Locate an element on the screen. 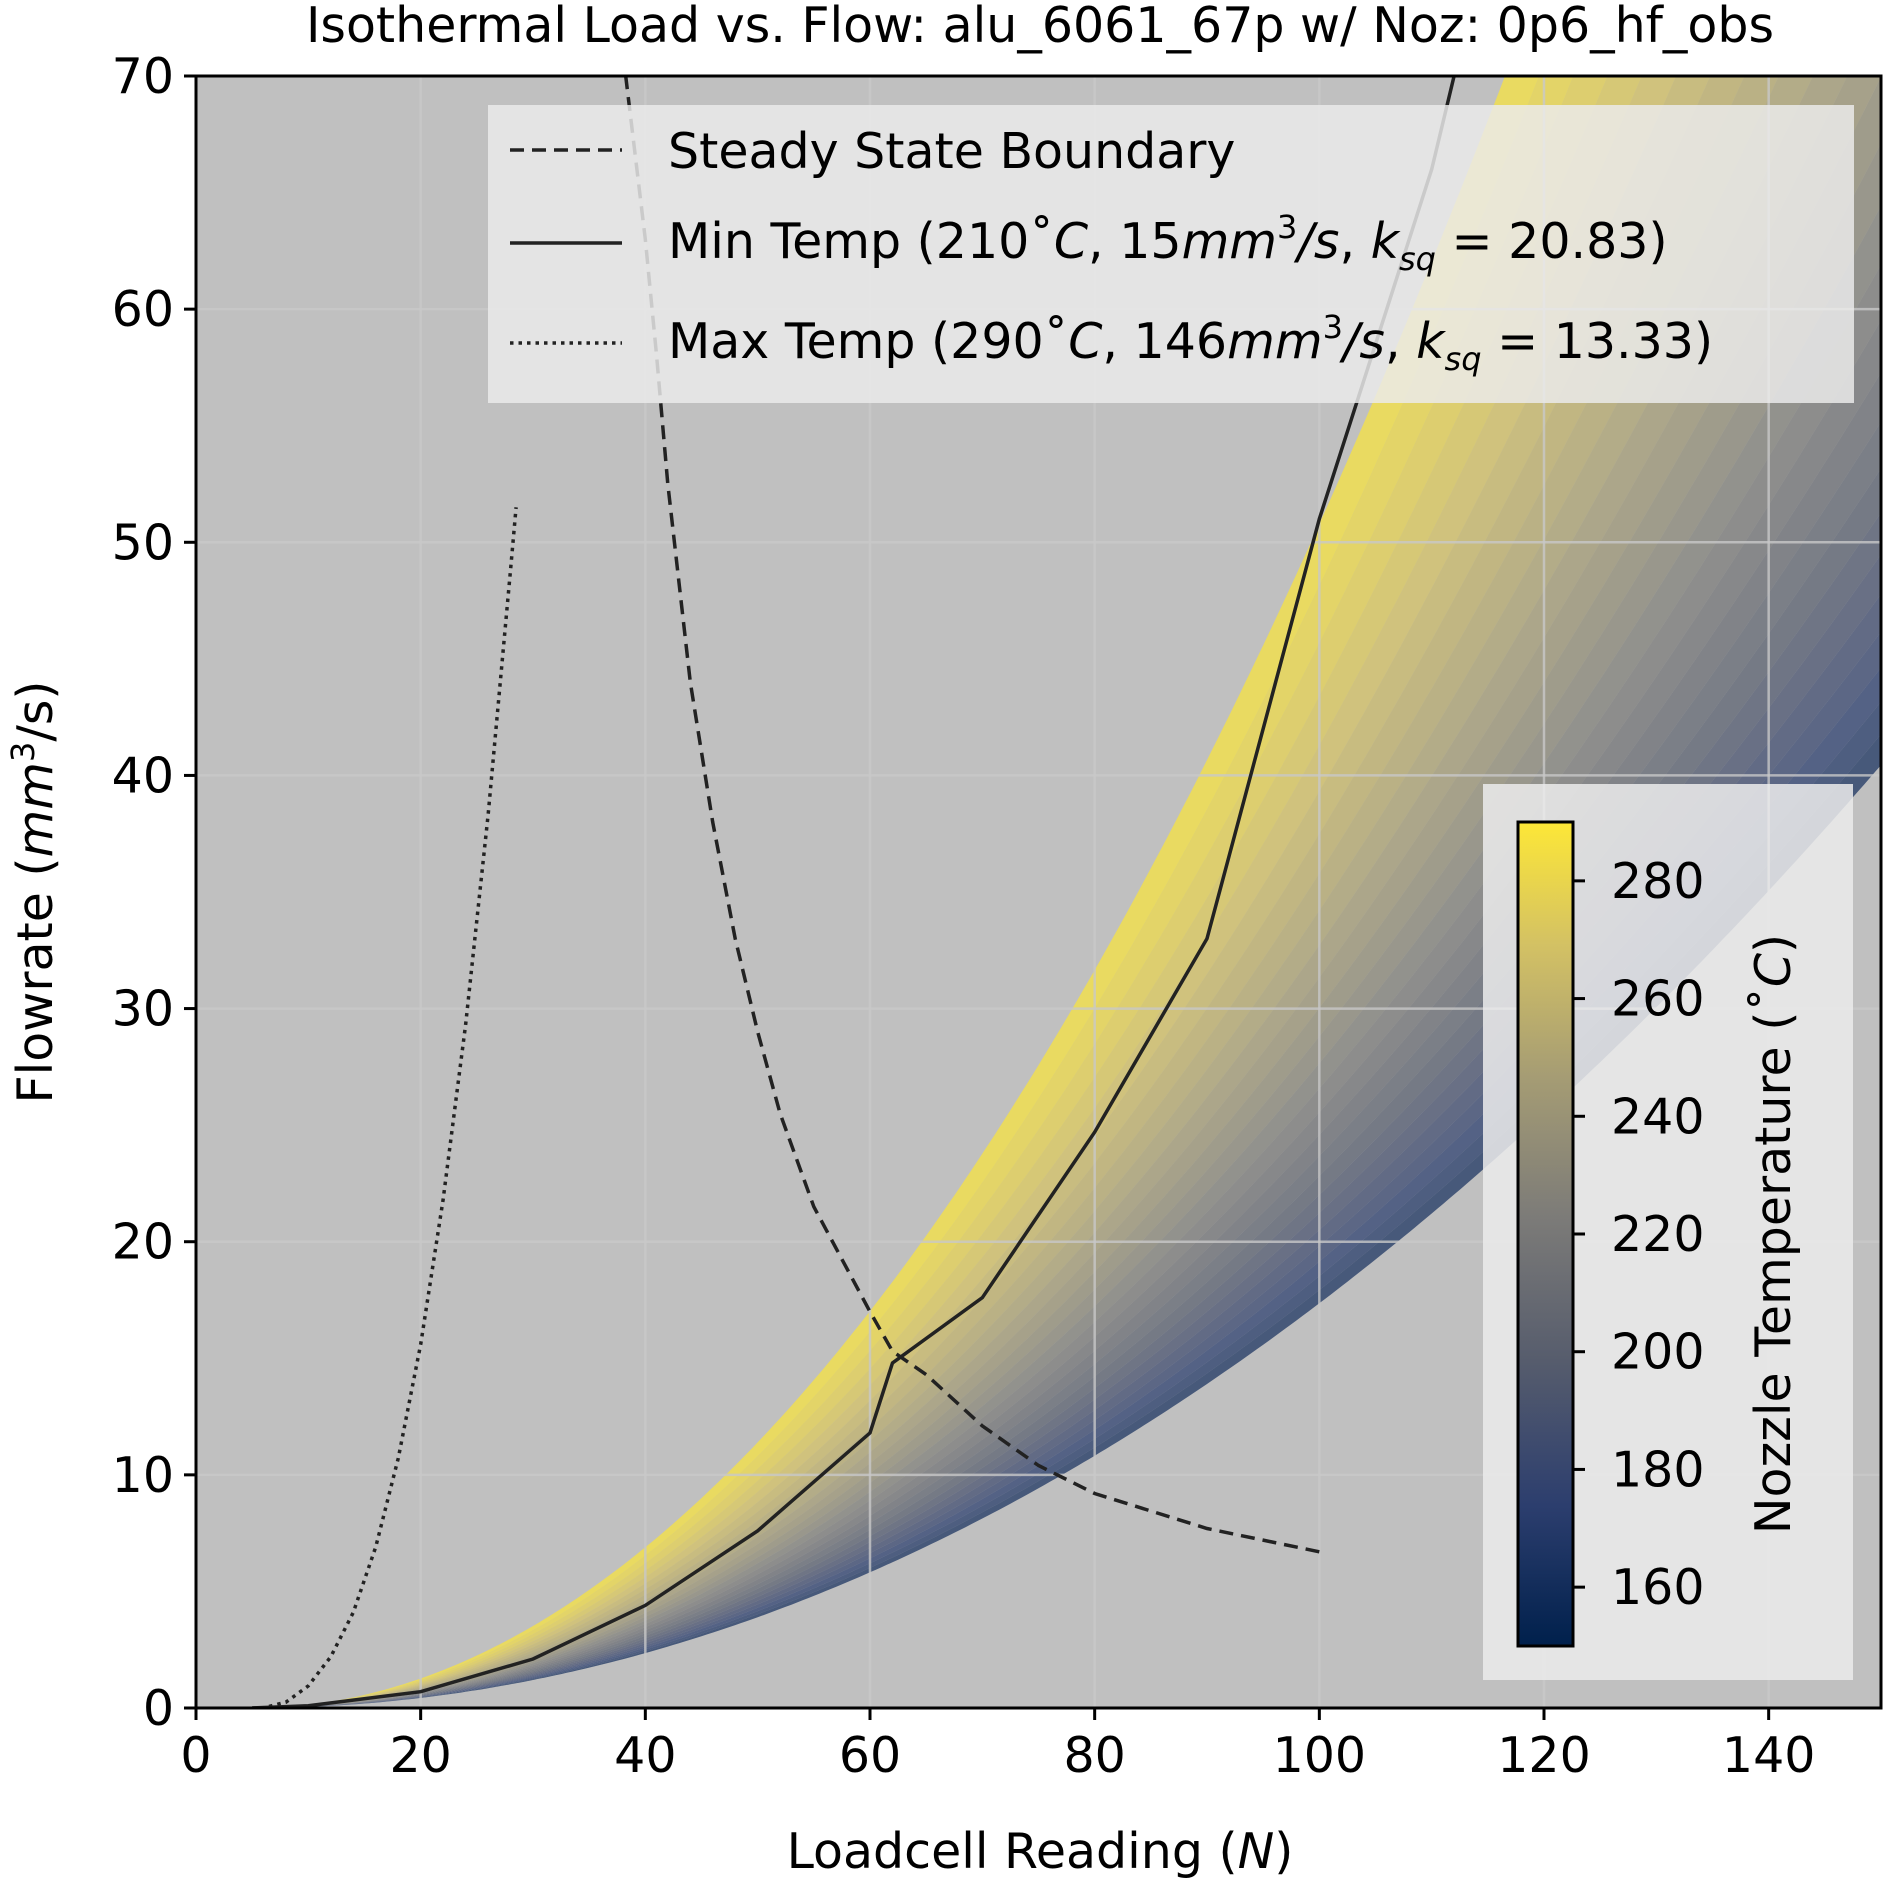  x-tick-label: 80 is located at coordinates (1094, 1755).